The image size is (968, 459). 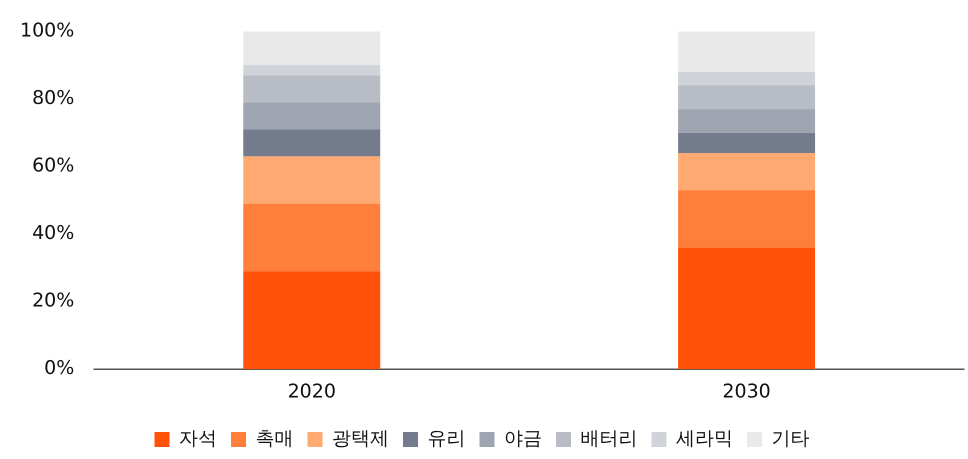 What do you see at coordinates (609, 438) in the screenshot?
I see `legend-label: 배터리` at bounding box center [609, 438].